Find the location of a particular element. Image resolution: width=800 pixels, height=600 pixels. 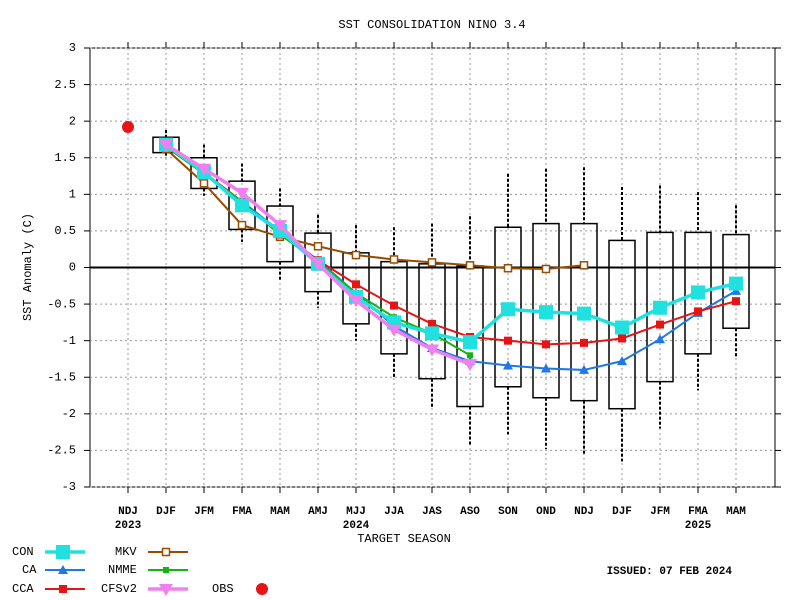

y-tick-label: 0 is located at coordinates (72, 268).